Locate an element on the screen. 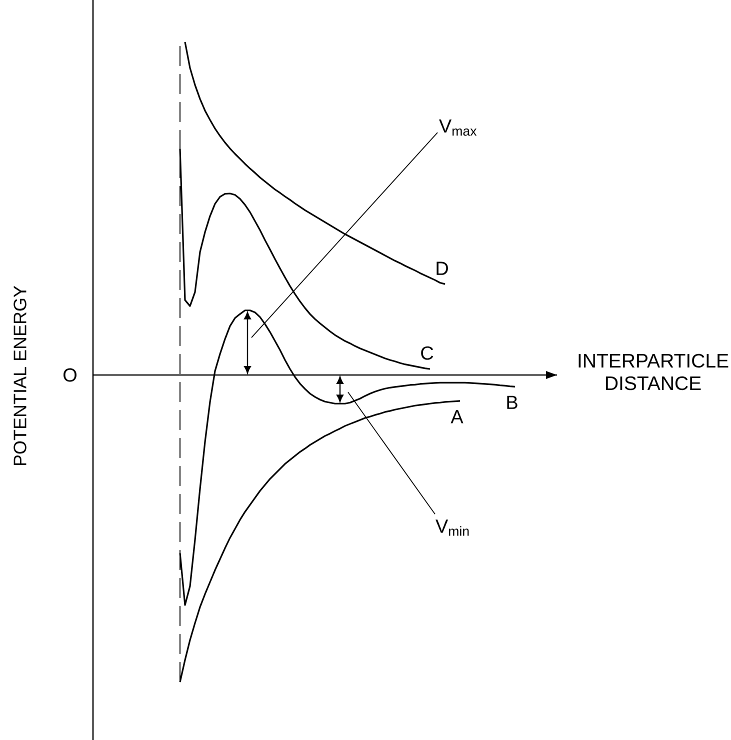  series-label: A is located at coordinates (457, 417).